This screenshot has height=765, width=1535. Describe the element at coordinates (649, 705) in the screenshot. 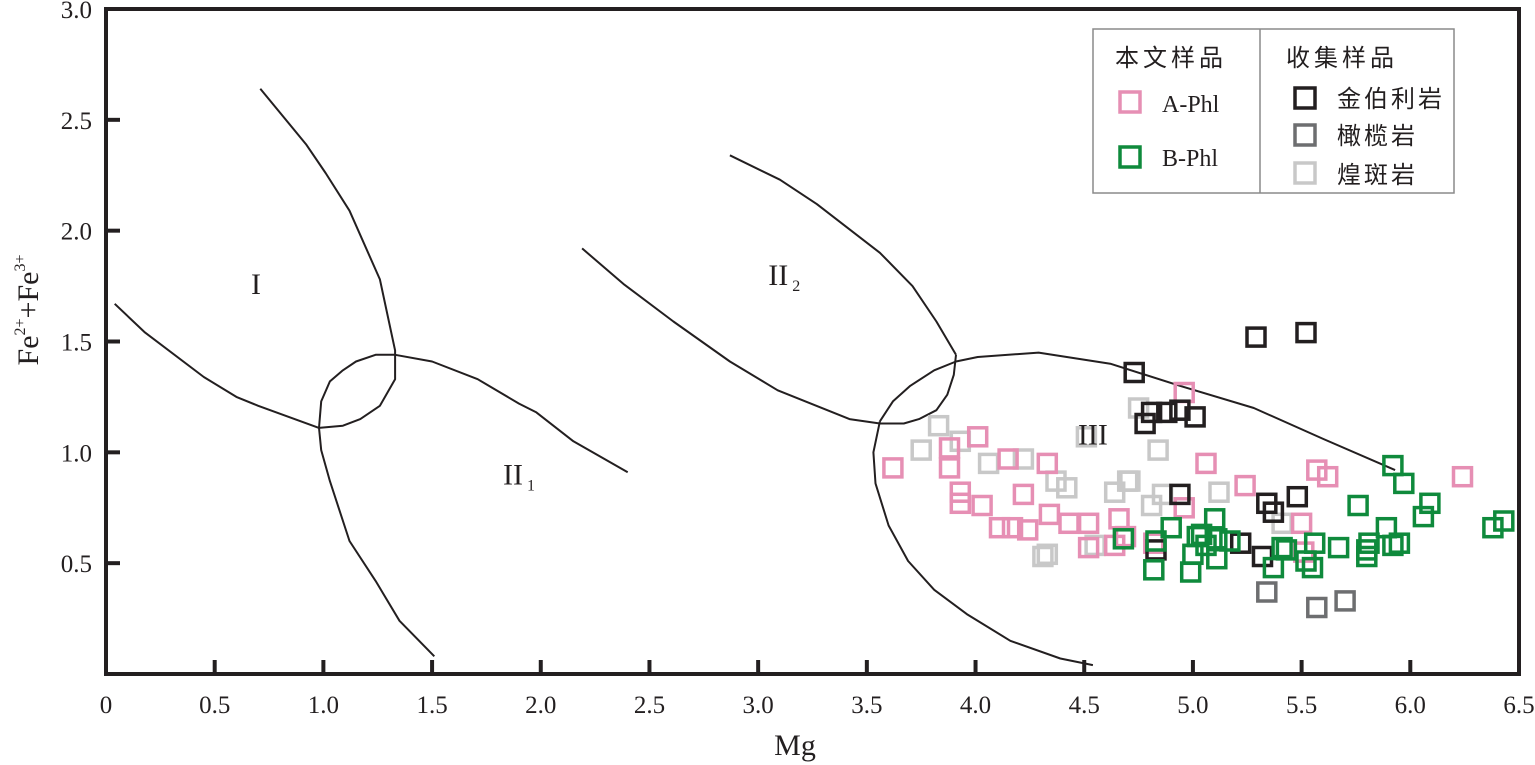

I see `x-tick-label: 2.5` at that location.